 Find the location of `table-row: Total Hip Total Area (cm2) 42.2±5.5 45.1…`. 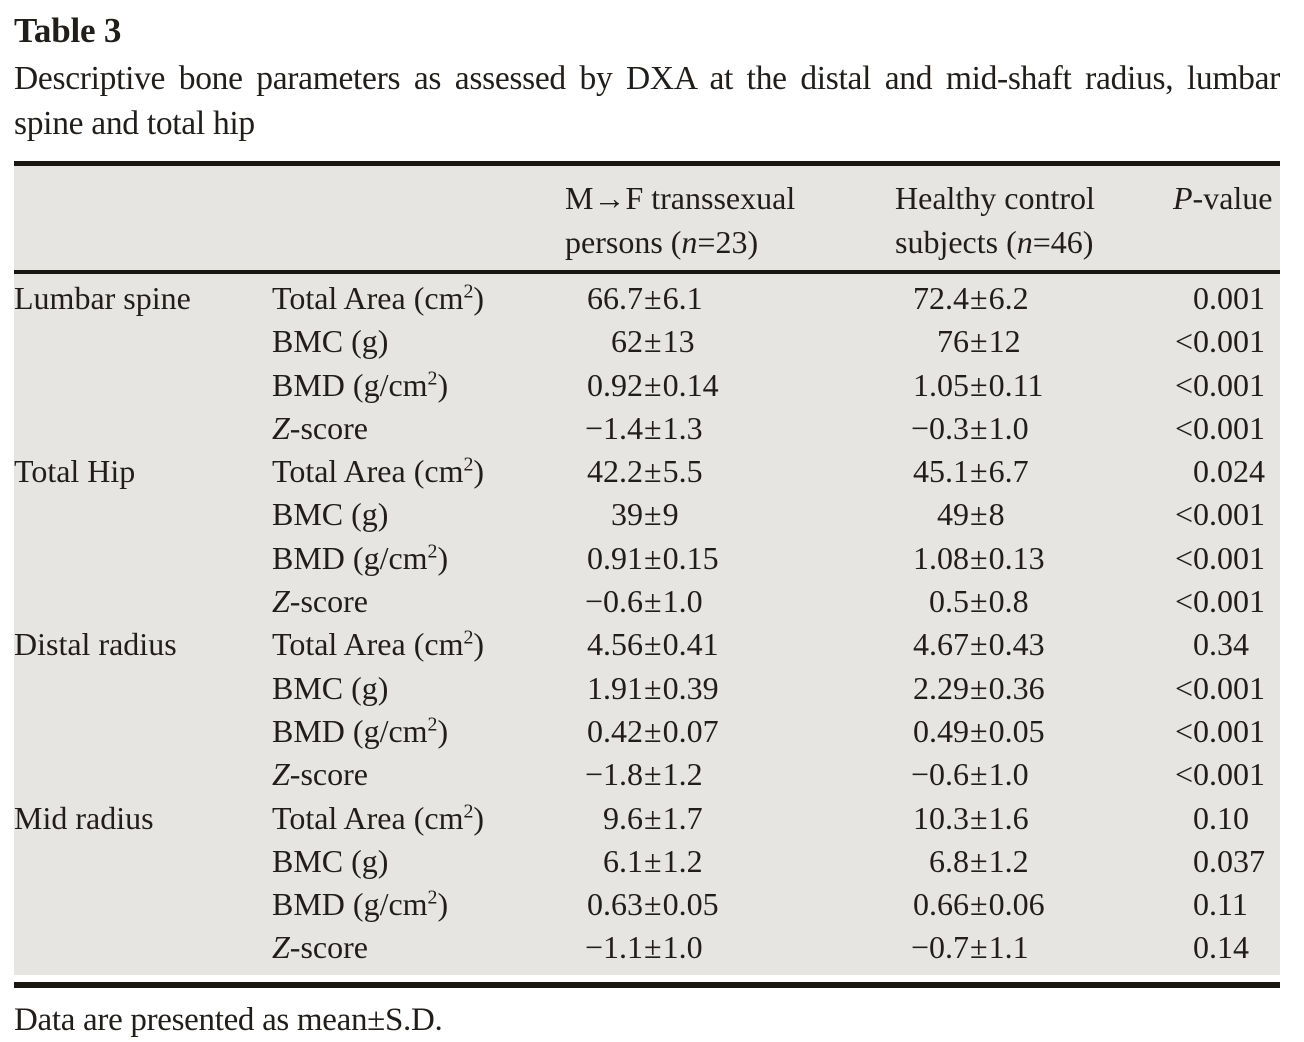

table-row: Total Hip Total Area (cm2) 42.2±5.5 45.1… is located at coordinates (647, 471).